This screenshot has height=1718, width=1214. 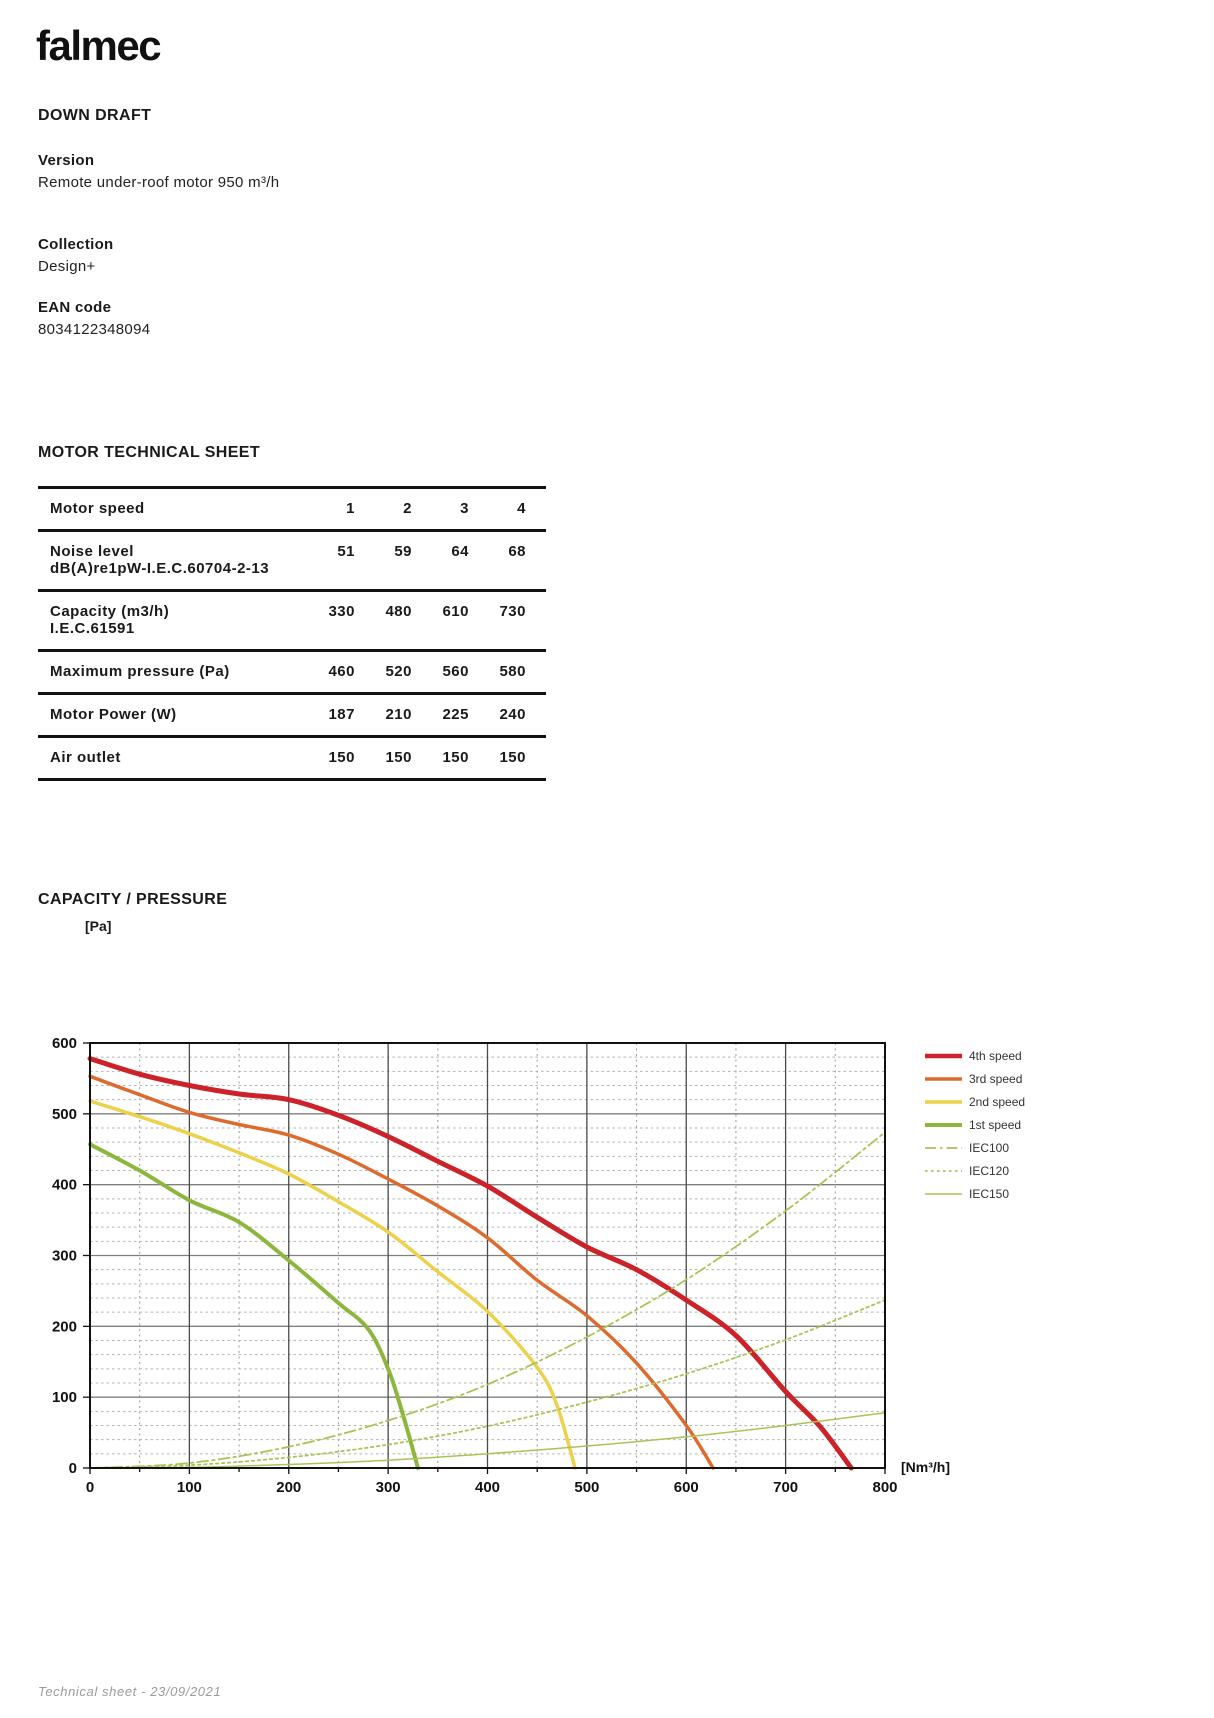 I want to click on row-label-main: Maximum pressure (Pa), so click(x=140, y=671).